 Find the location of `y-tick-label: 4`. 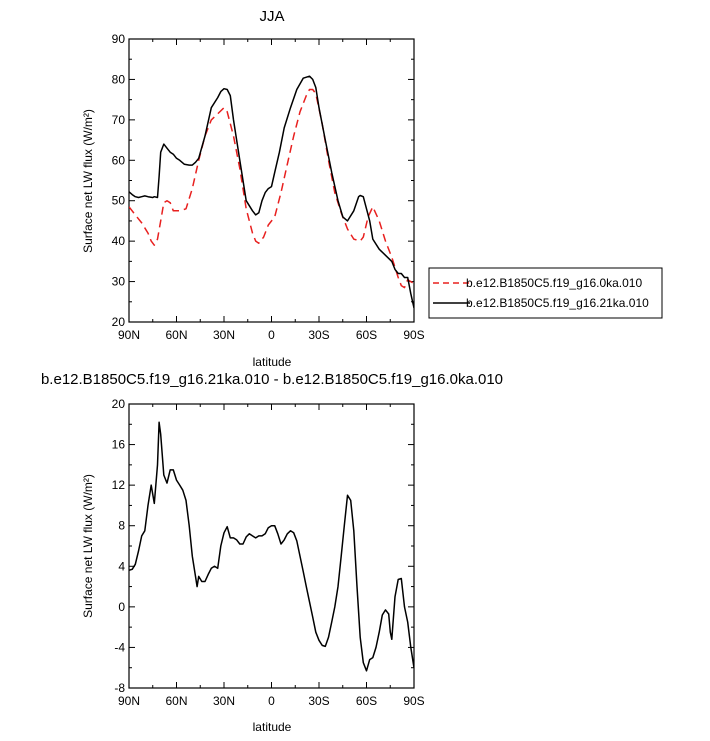

y-tick-label: 4 is located at coordinates (121, 566).